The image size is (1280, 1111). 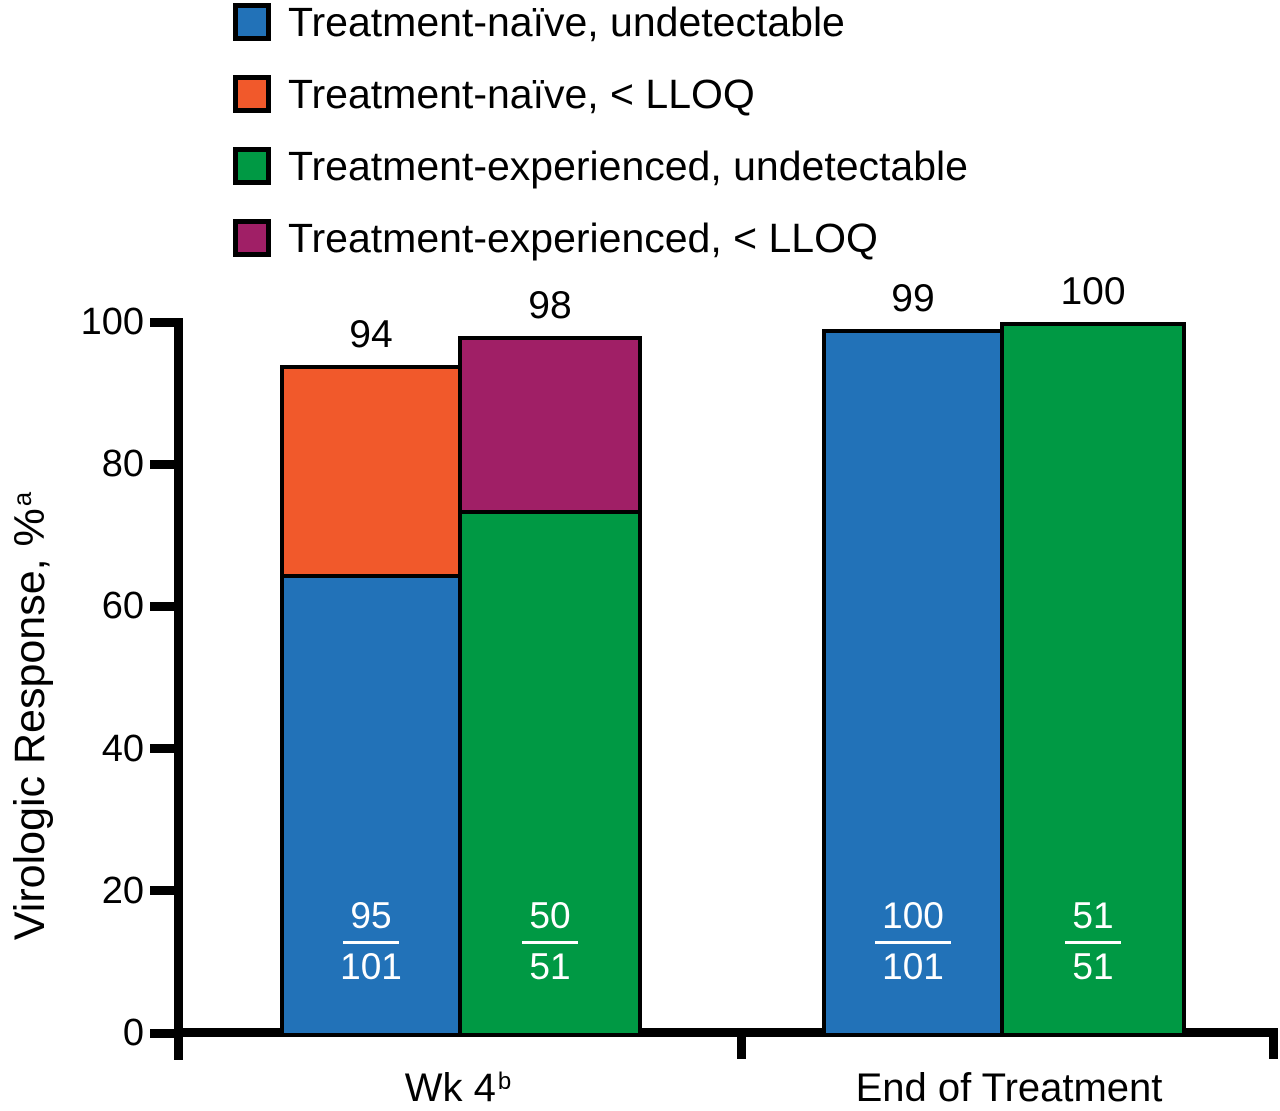 I want to click on bar-fraction-numerator: 51, so click(x=1093, y=919).